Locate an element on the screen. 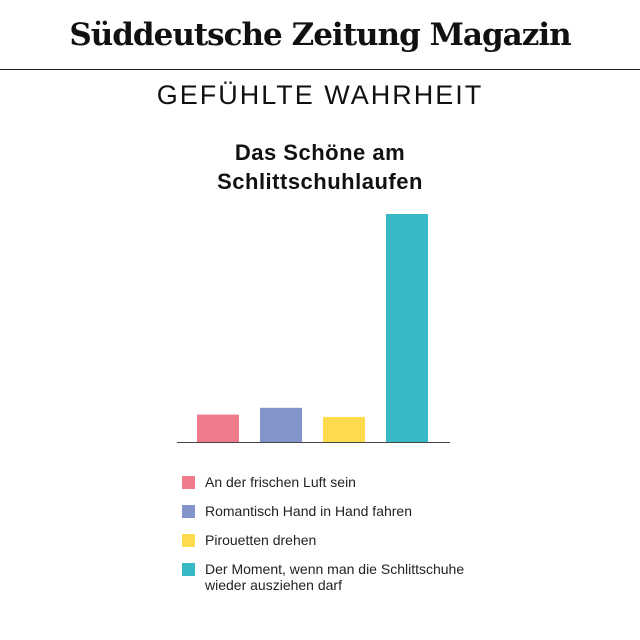 The image size is (640, 640). chart-title-line-2: Schlittschuhlaufen is located at coordinates (320, 181).